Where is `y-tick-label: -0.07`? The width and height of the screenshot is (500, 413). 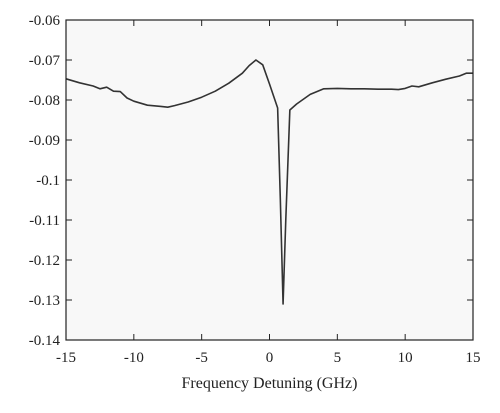
y-tick-label: -0.07 is located at coordinates (45, 61).